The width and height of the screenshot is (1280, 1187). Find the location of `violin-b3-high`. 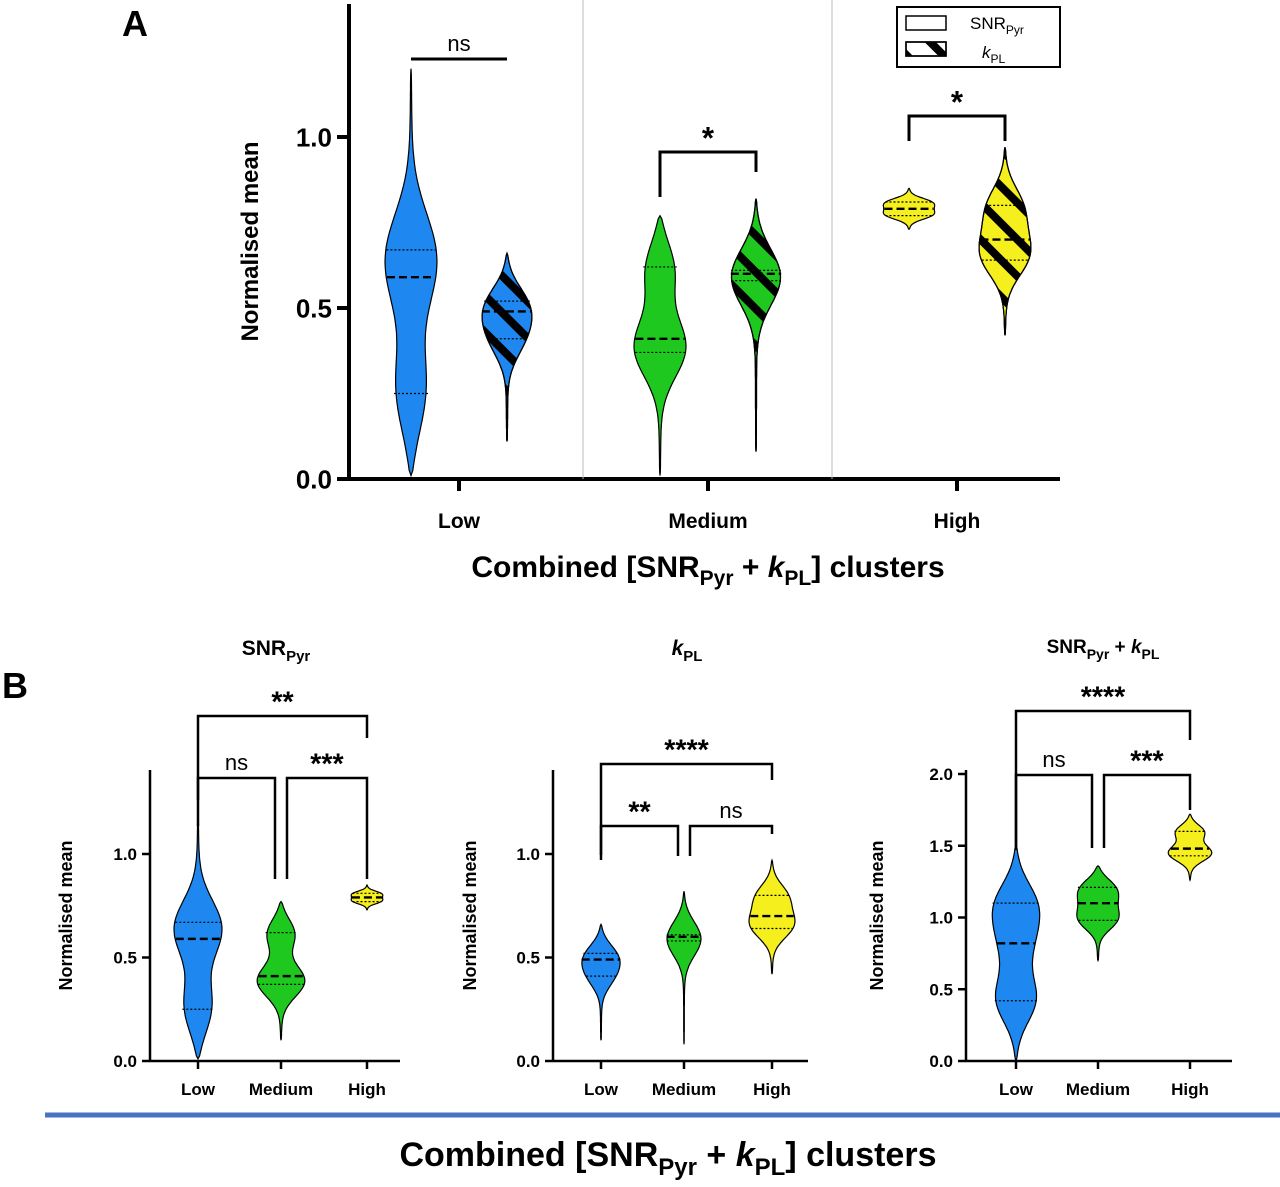

violin-b3-high is located at coordinates (1190, 847).